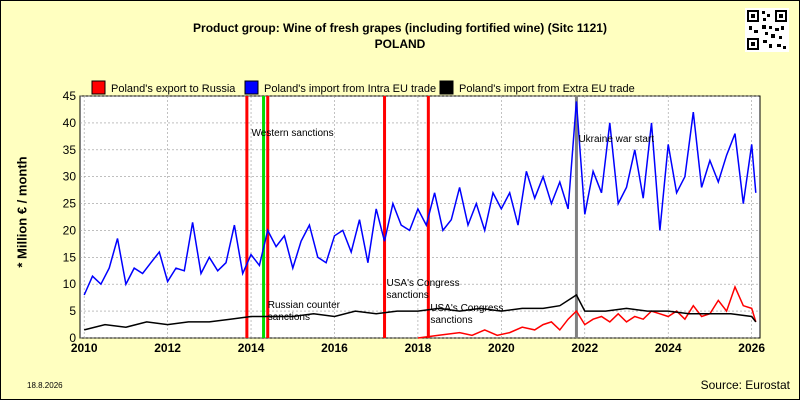  What do you see at coordinates (751, 348) in the screenshot?
I see `x-tick-label: 2026` at bounding box center [751, 348].